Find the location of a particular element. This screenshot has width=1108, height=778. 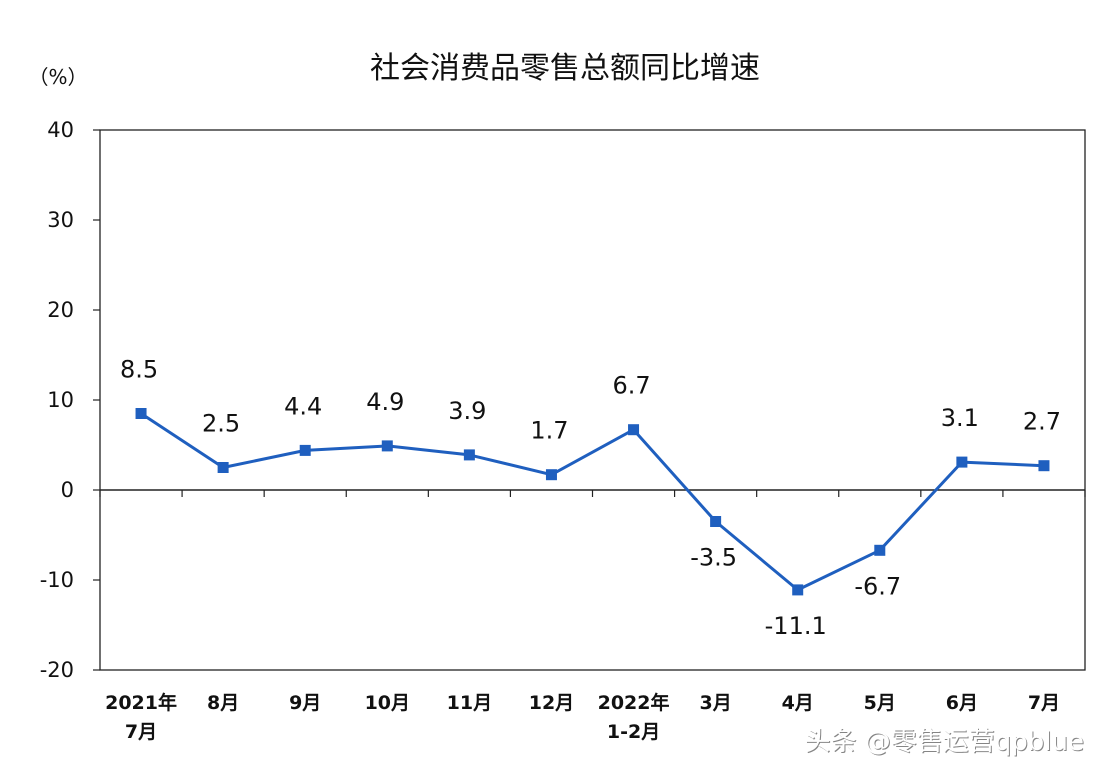

data-label: -6.7 is located at coordinates (877, 586).